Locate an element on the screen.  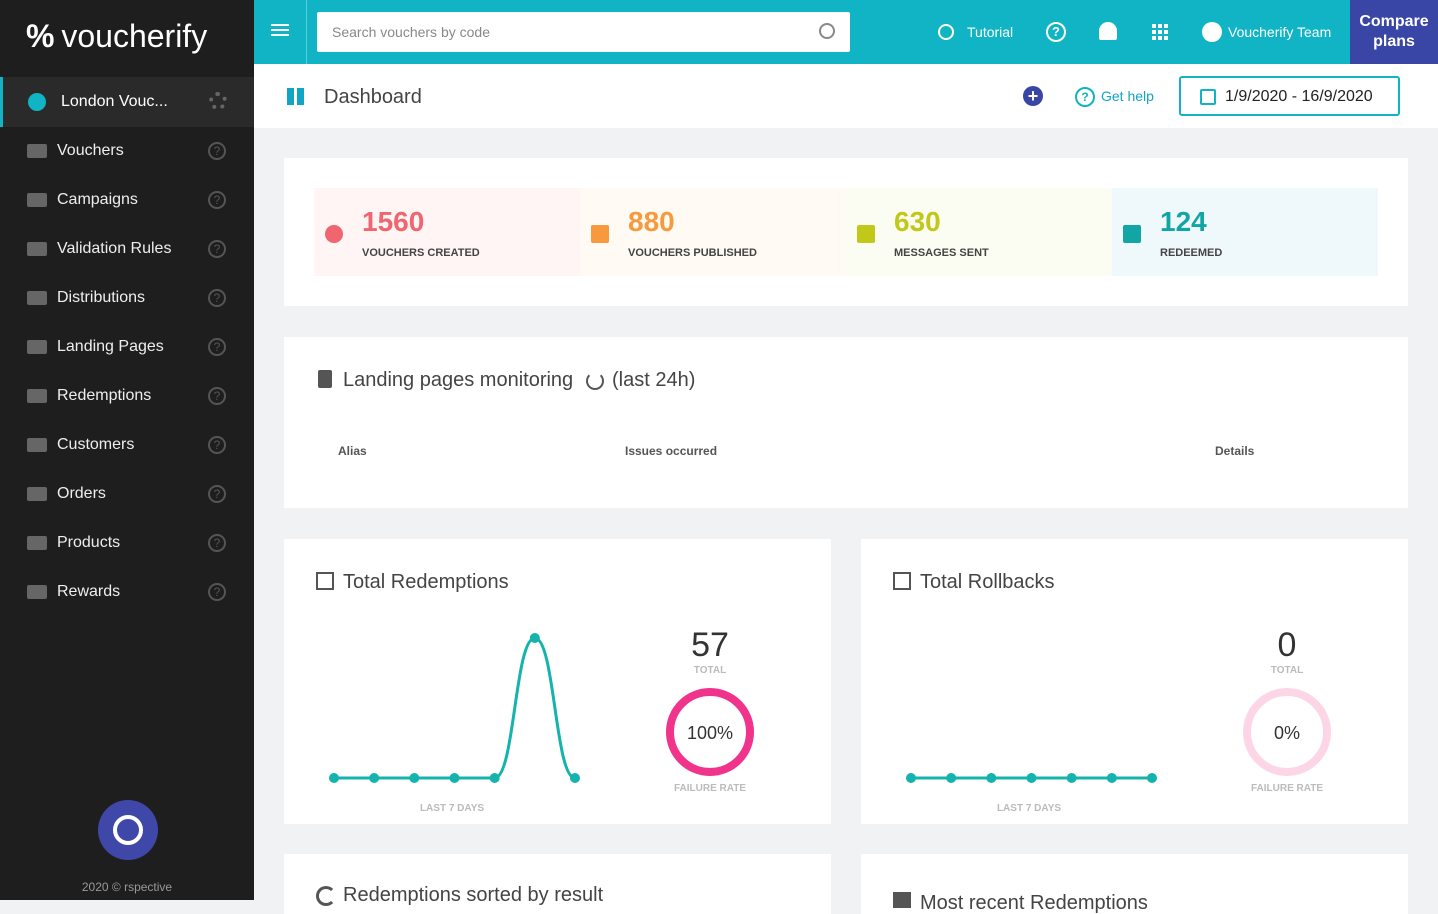
compare-plans: Compare plans is located at coordinates (1394, 32).